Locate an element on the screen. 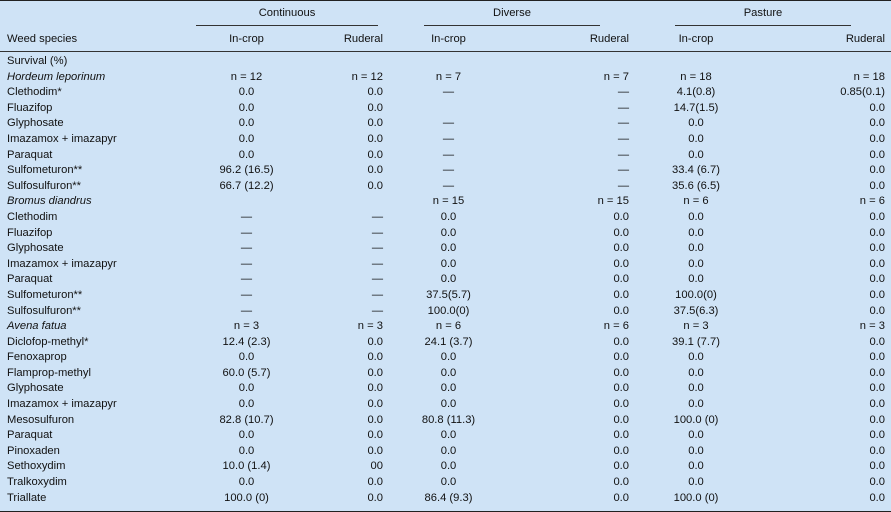  row-label: Paraquat is located at coordinates (30, 154).